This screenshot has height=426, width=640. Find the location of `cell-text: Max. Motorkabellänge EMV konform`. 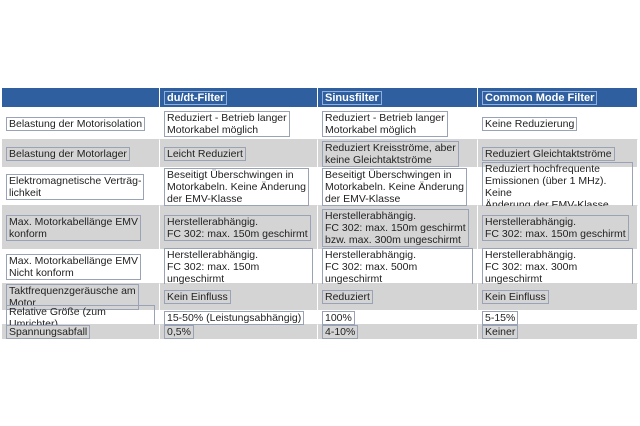

cell-text: Max. Motorkabellänge EMV konform is located at coordinates (73, 227).